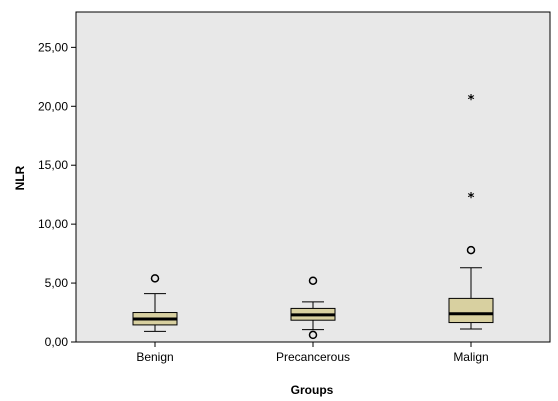  I want to click on y-axis: 0,00 5,00 10,00 15,00 20,00 25,00, so click(57, 194).